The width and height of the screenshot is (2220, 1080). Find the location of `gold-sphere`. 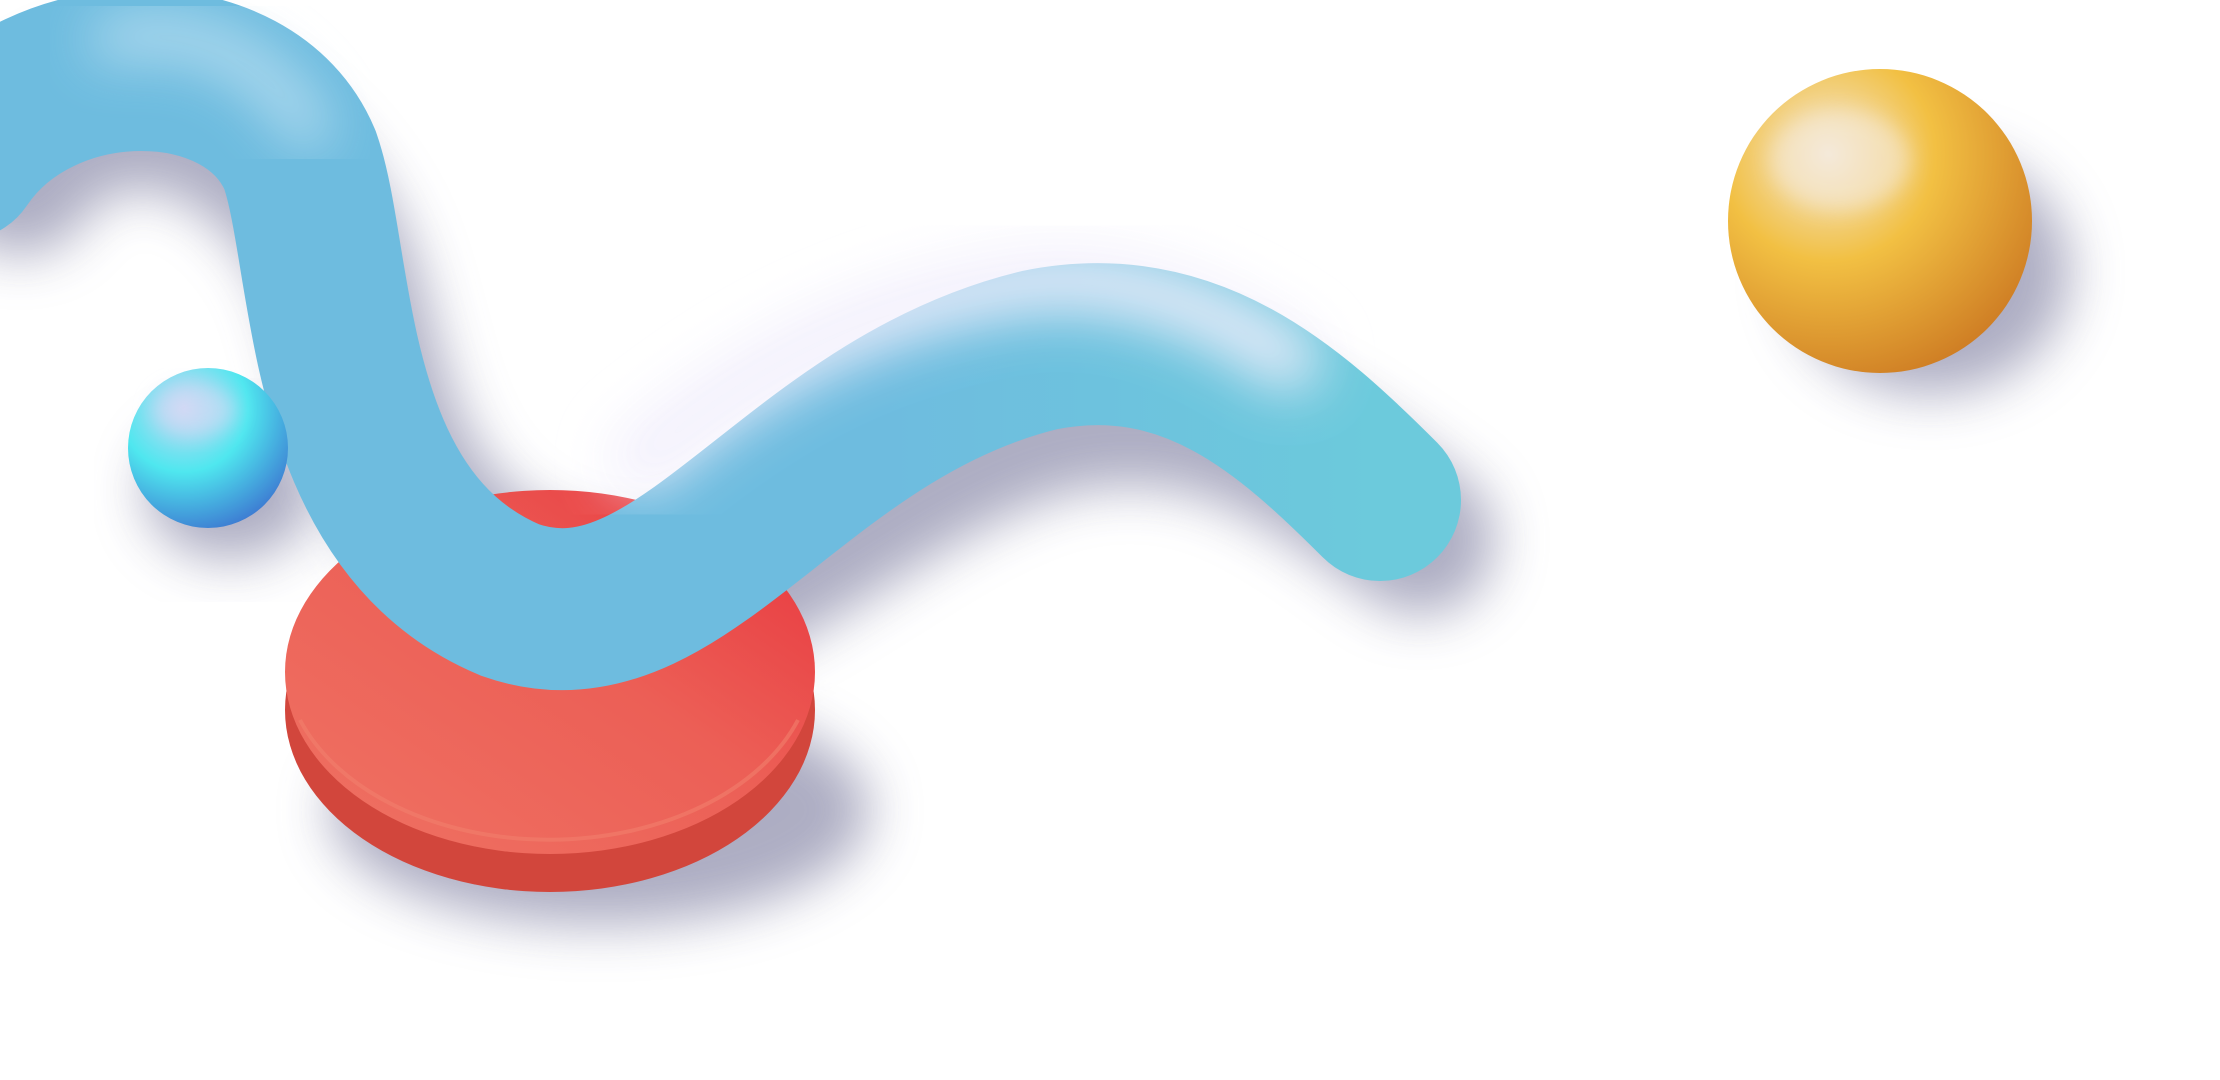

gold-sphere is located at coordinates (1880, 221).